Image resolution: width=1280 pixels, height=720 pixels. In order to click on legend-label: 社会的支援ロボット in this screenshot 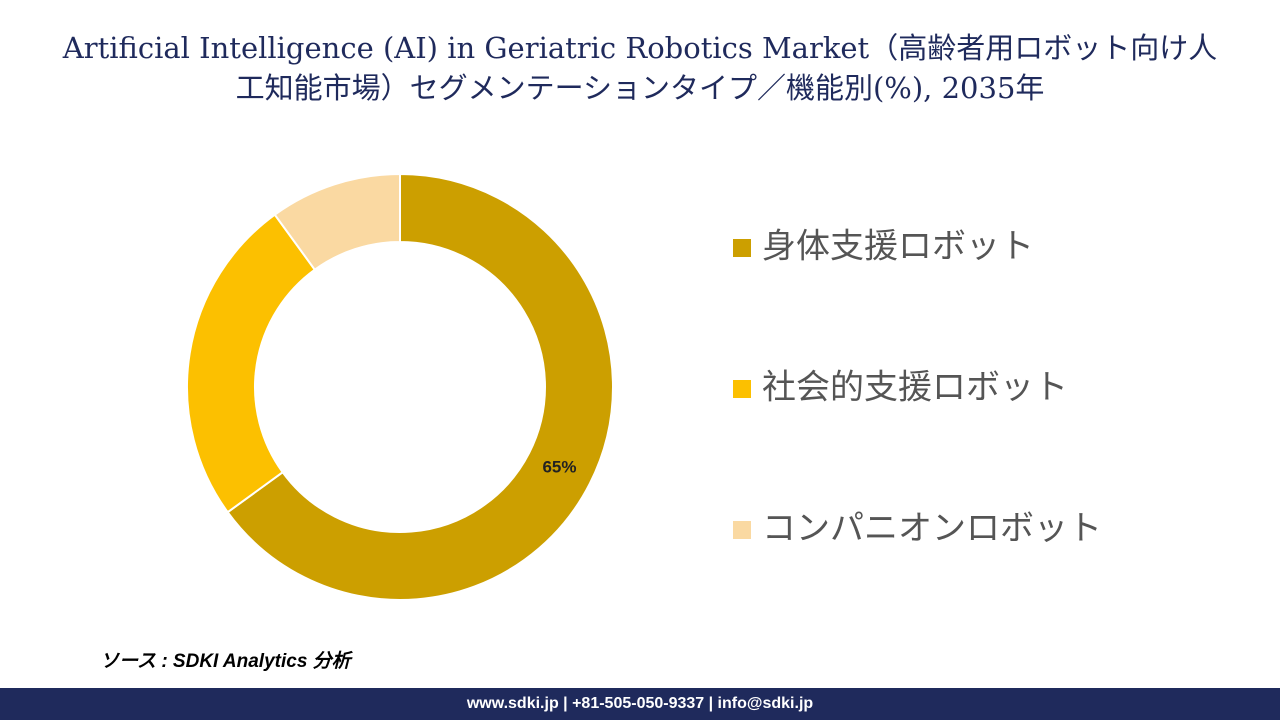, I will do `click(915, 388)`.